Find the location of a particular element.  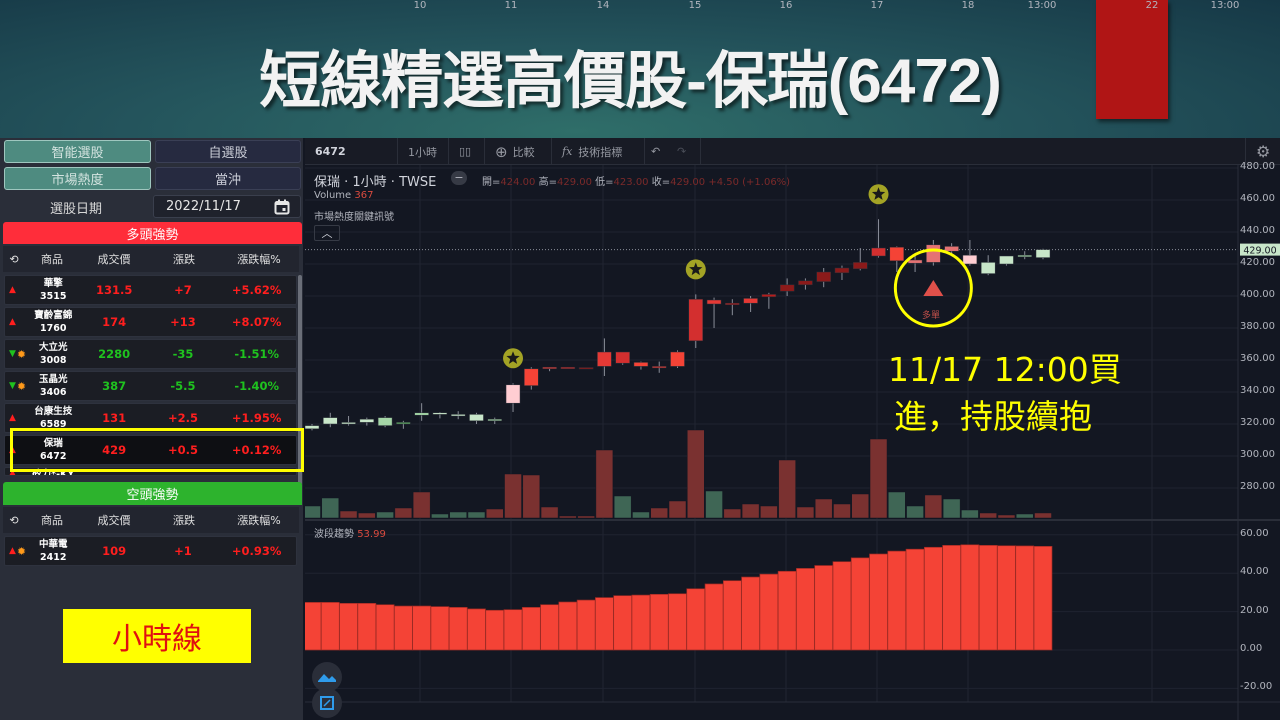

time-tick: 14 is located at coordinates (603, 5).